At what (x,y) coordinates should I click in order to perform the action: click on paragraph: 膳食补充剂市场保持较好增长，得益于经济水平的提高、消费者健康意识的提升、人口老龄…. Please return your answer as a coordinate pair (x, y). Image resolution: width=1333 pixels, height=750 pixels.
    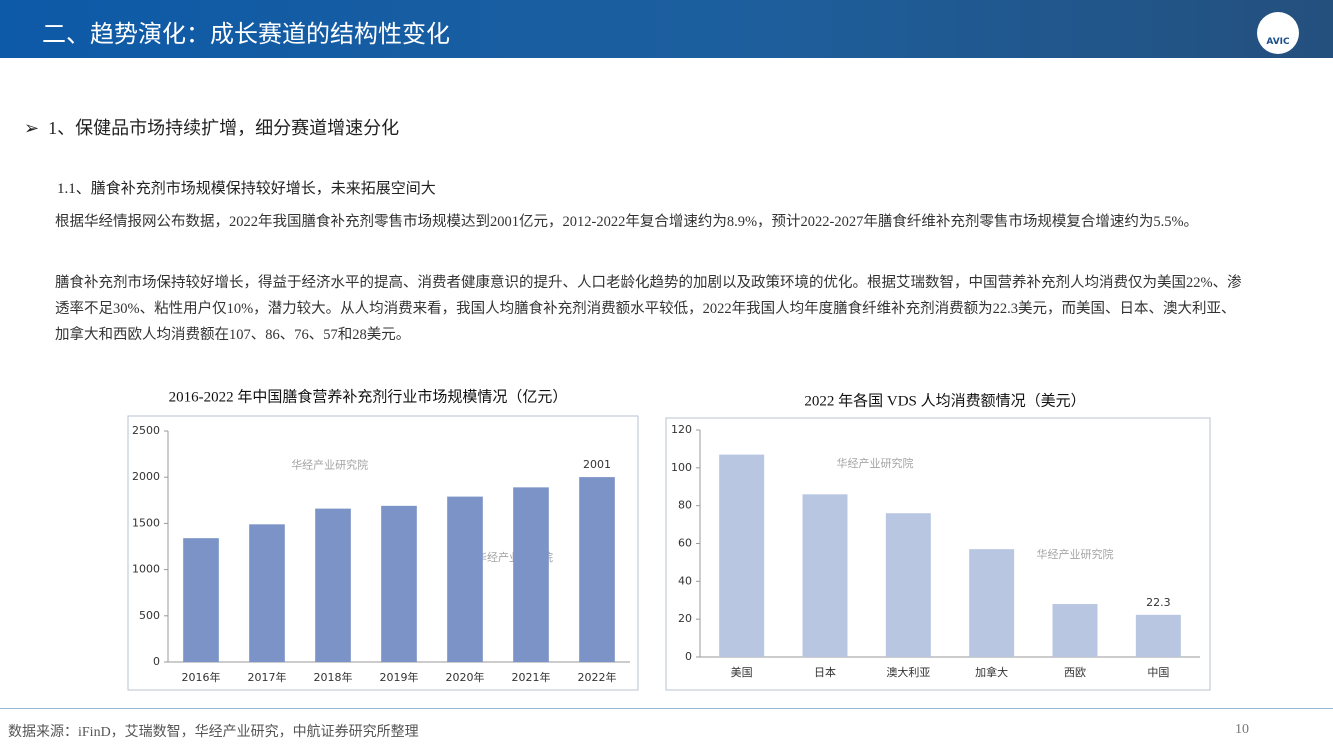
    Looking at the image, I should click on (648, 309).